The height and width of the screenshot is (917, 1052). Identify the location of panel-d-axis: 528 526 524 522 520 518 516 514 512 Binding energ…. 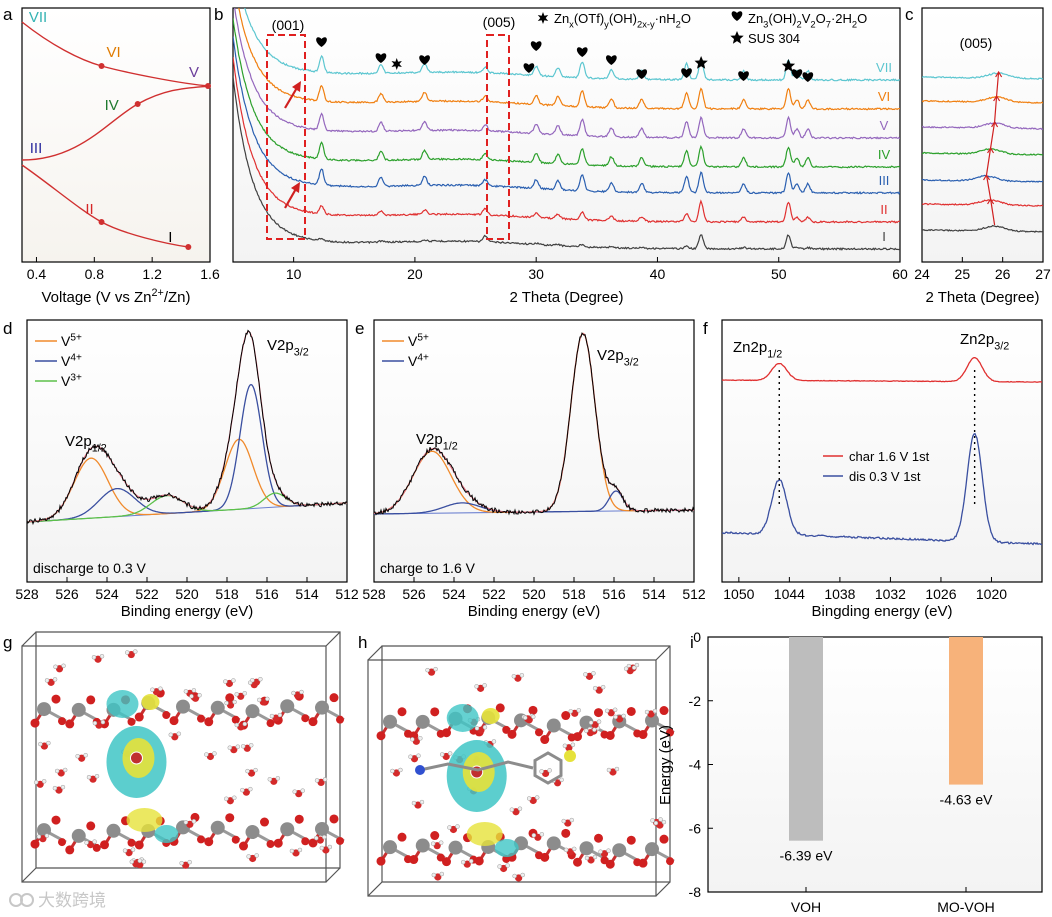
(187, 598).